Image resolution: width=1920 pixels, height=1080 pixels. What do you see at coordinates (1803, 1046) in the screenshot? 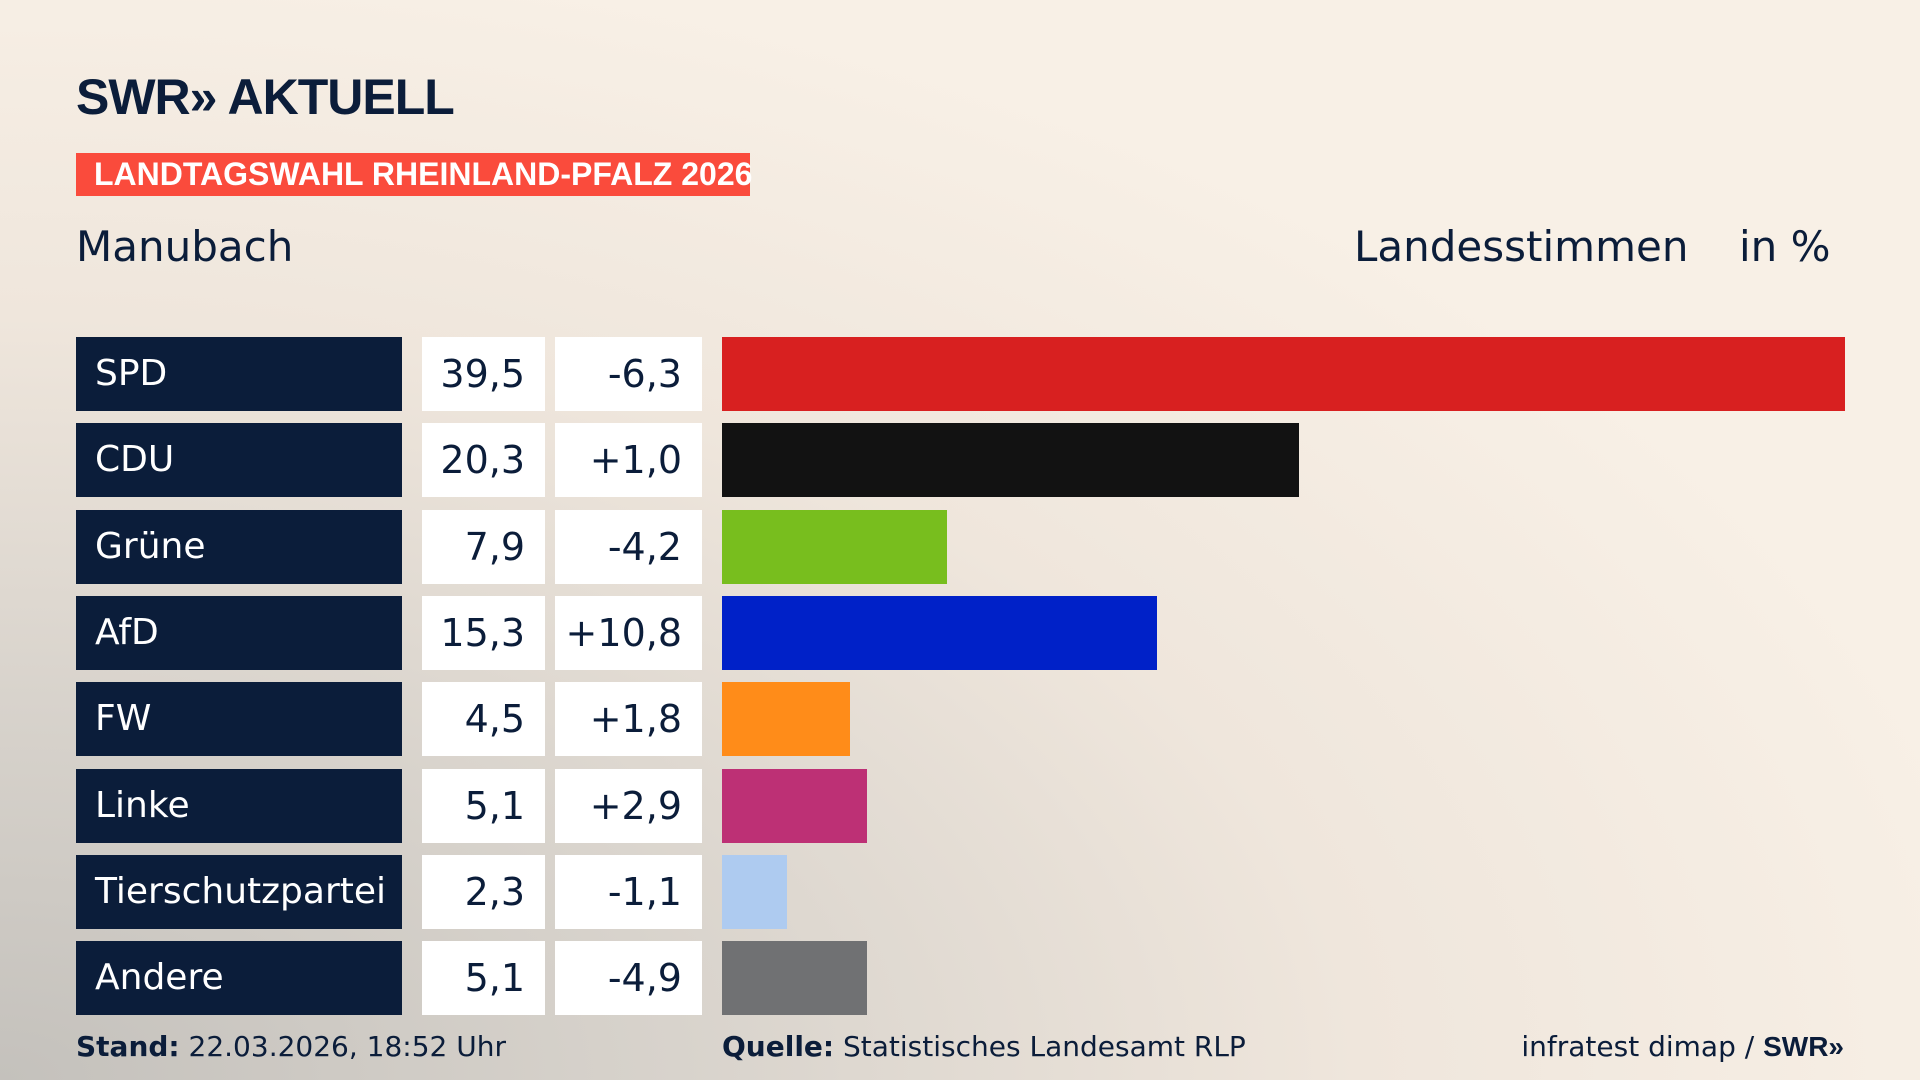
I see `swr-logo: SWR»` at bounding box center [1803, 1046].